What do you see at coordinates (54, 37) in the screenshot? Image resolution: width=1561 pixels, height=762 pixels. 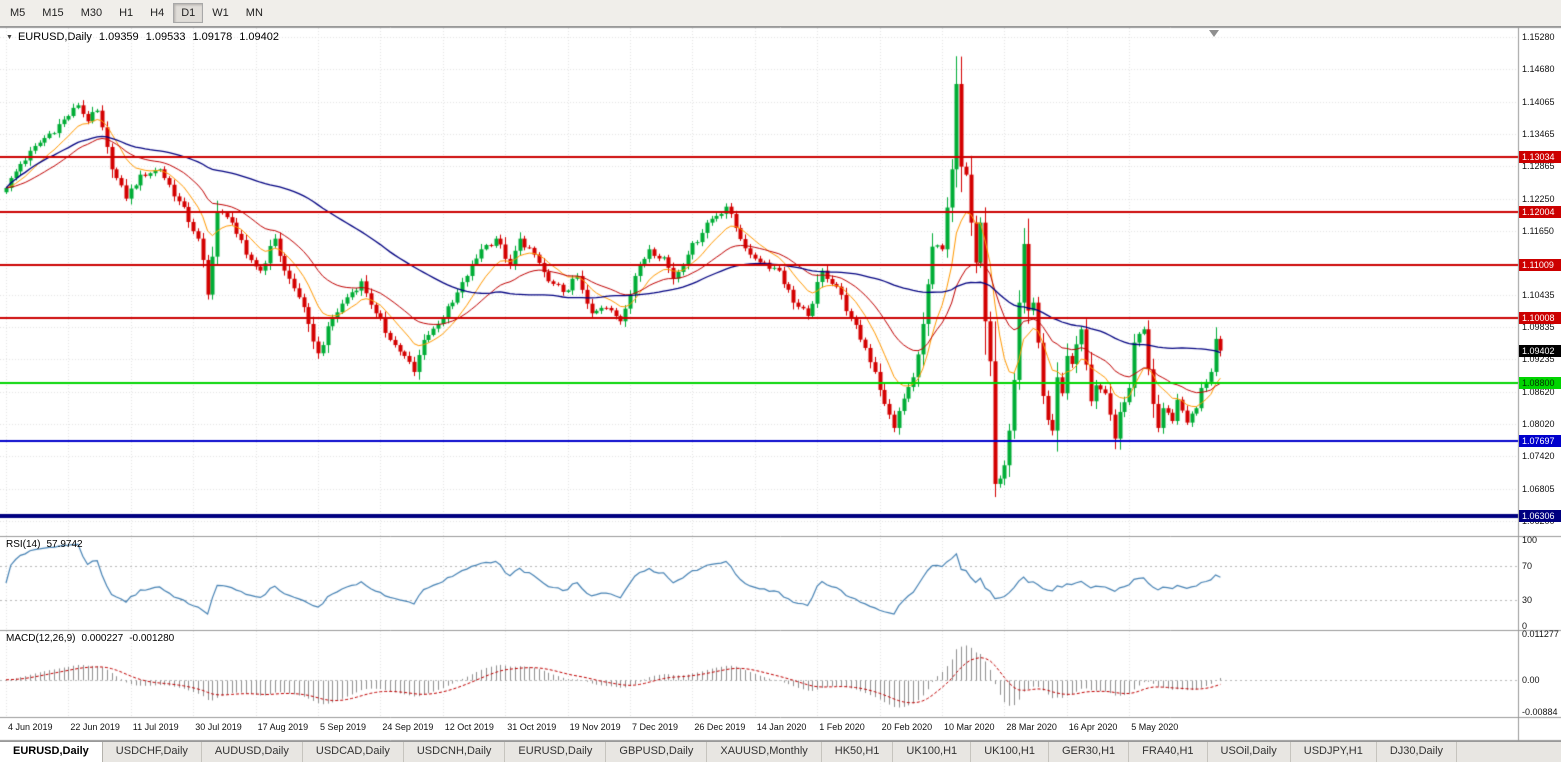 I see `chart-symbol-period: EURUSD,Daily` at bounding box center [54, 37].